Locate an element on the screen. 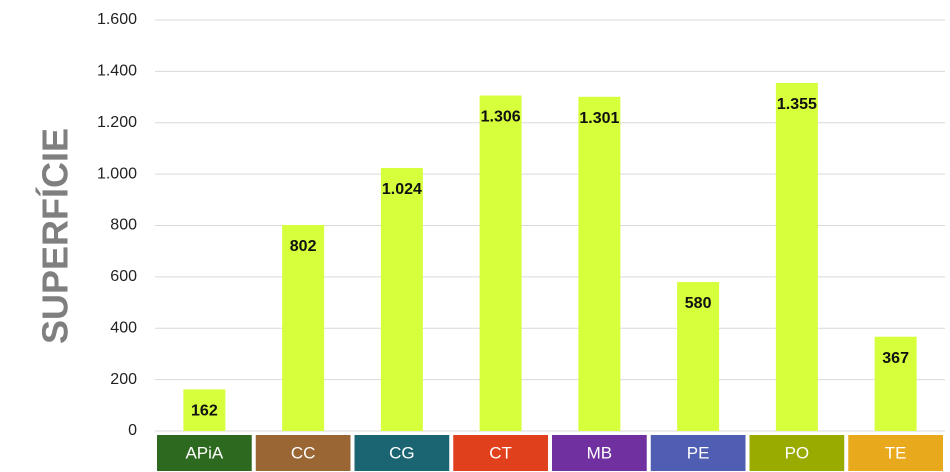 The height and width of the screenshot is (472, 950). y-tick-label: 1.000 is located at coordinates (117, 173).